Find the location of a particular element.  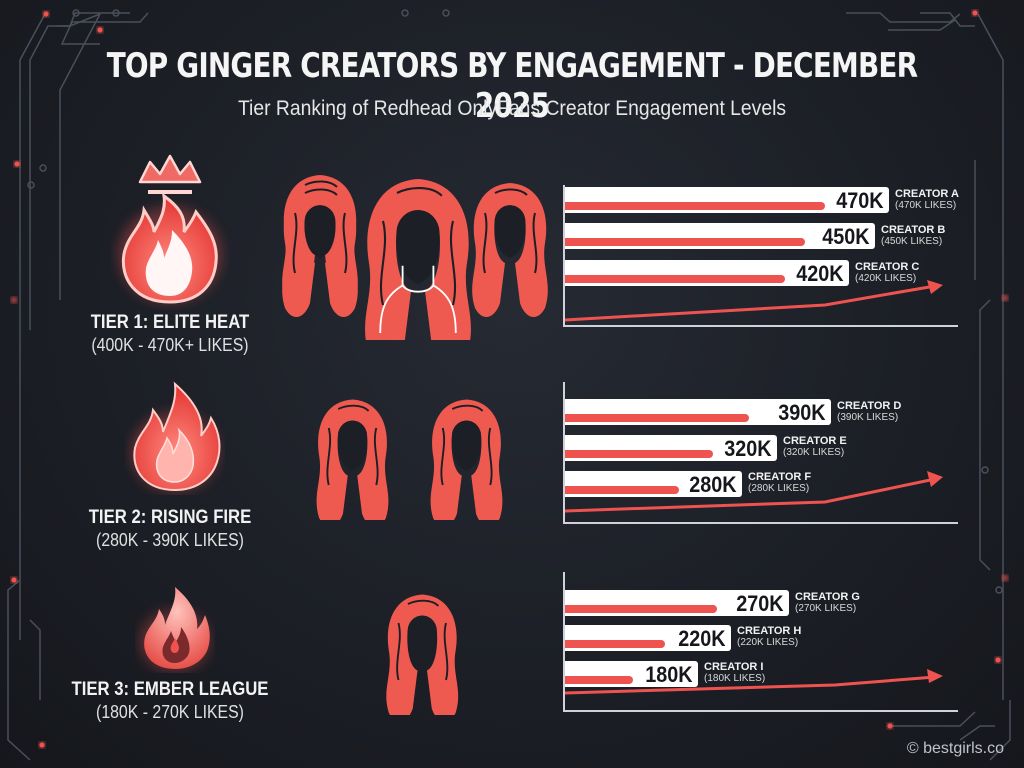

tier-2-label: TIER 2: RISING FIRE (280K - 390K LIKES) is located at coordinates (170, 529).